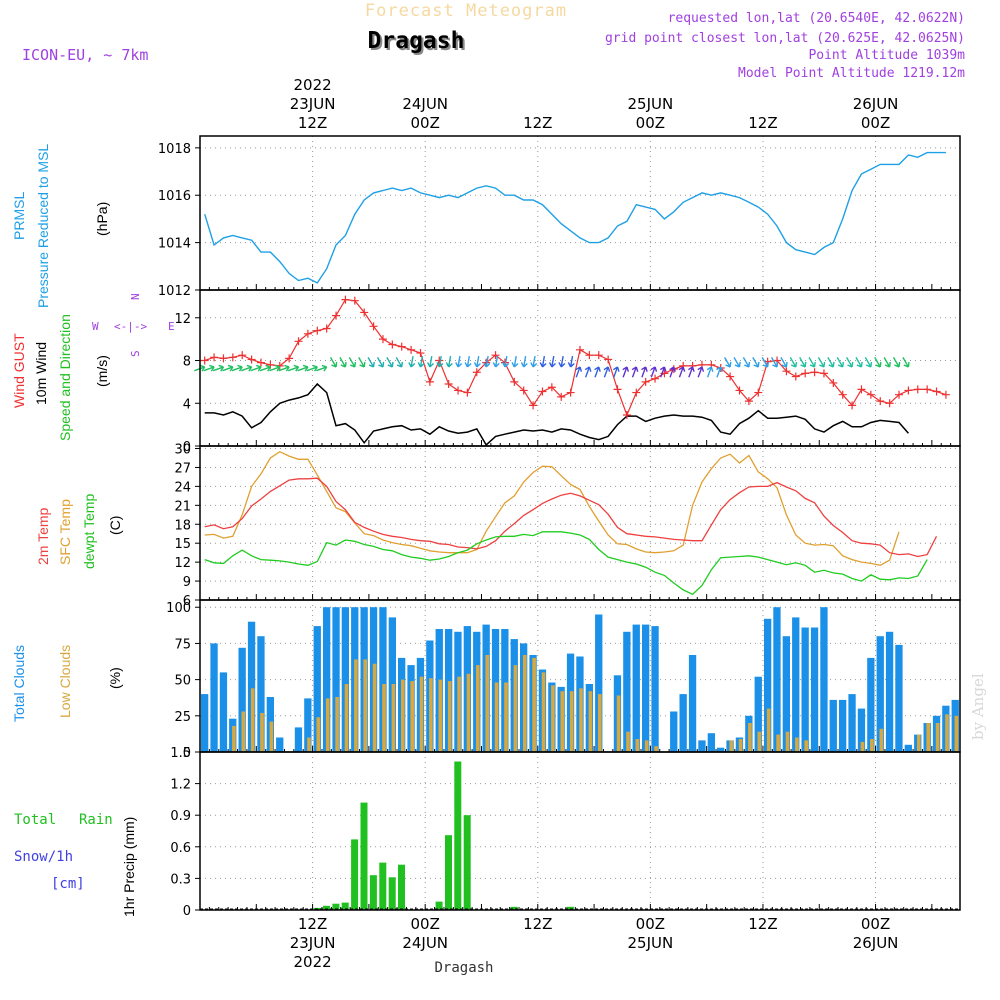  I want to click on dewpoint-line, so click(566, 563).